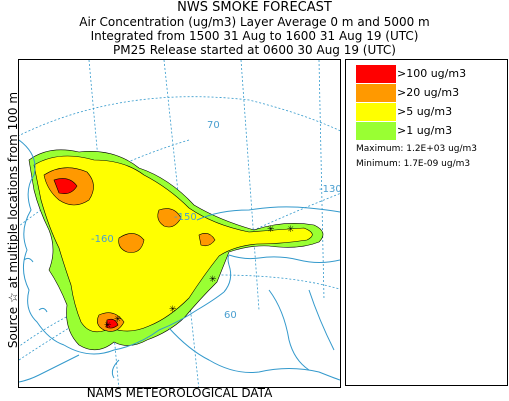 Image resolution: width=509 pixels, height=401 pixels. I want to click on legend-swatch-green, so click(376, 131).